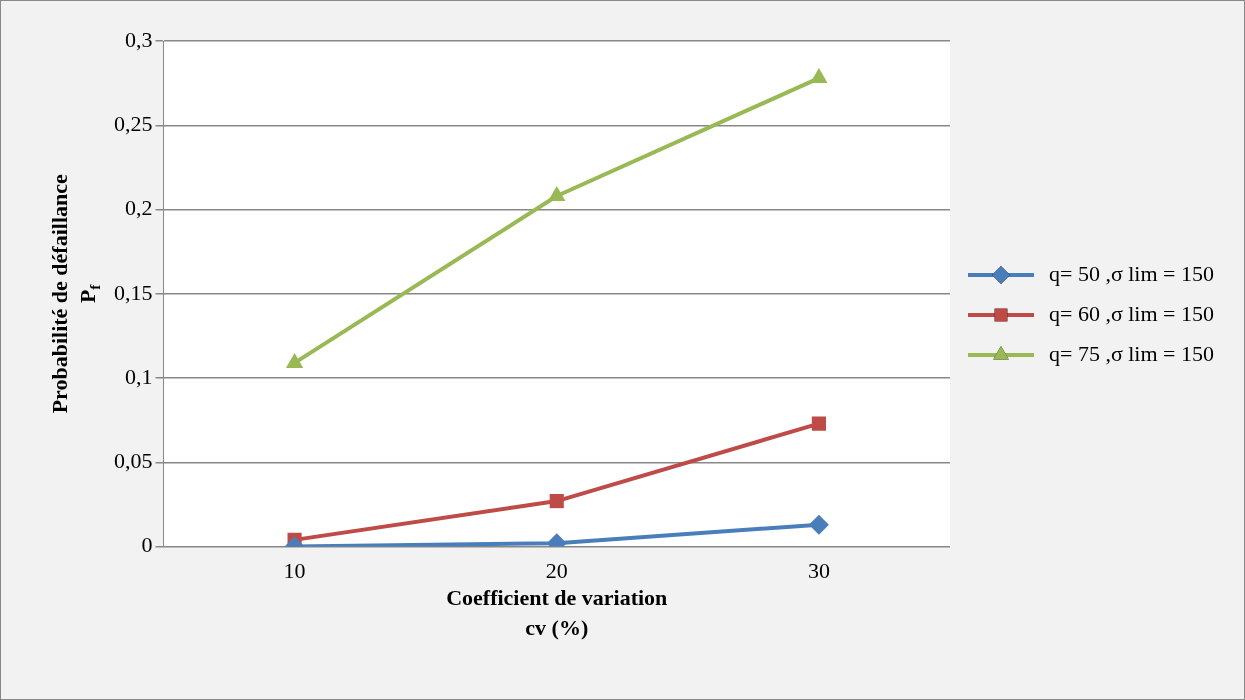  Describe the element at coordinates (133, 292) in the screenshot. I see `y-tick-label: 0,15` at that location.